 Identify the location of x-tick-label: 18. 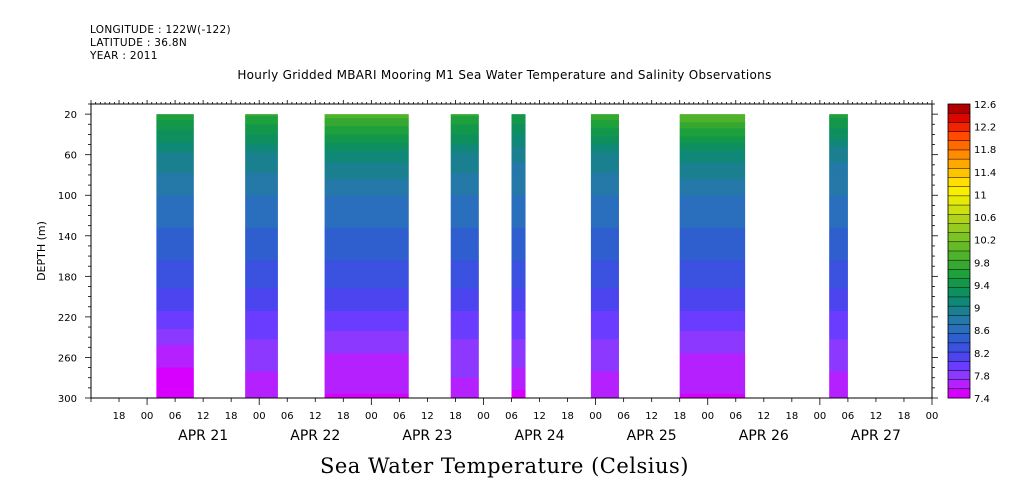
(567, 416).